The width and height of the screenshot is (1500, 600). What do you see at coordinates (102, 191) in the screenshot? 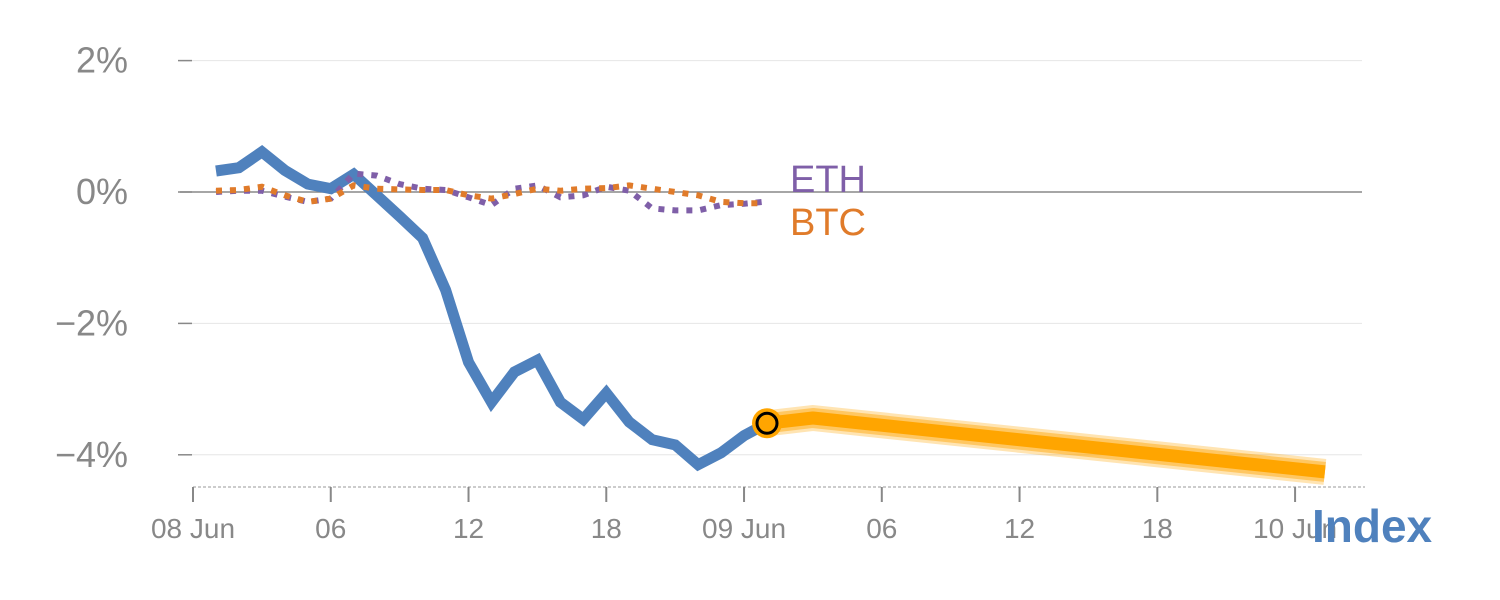
I see `y-tick-label: 0%` at bounding box center [102, 191].